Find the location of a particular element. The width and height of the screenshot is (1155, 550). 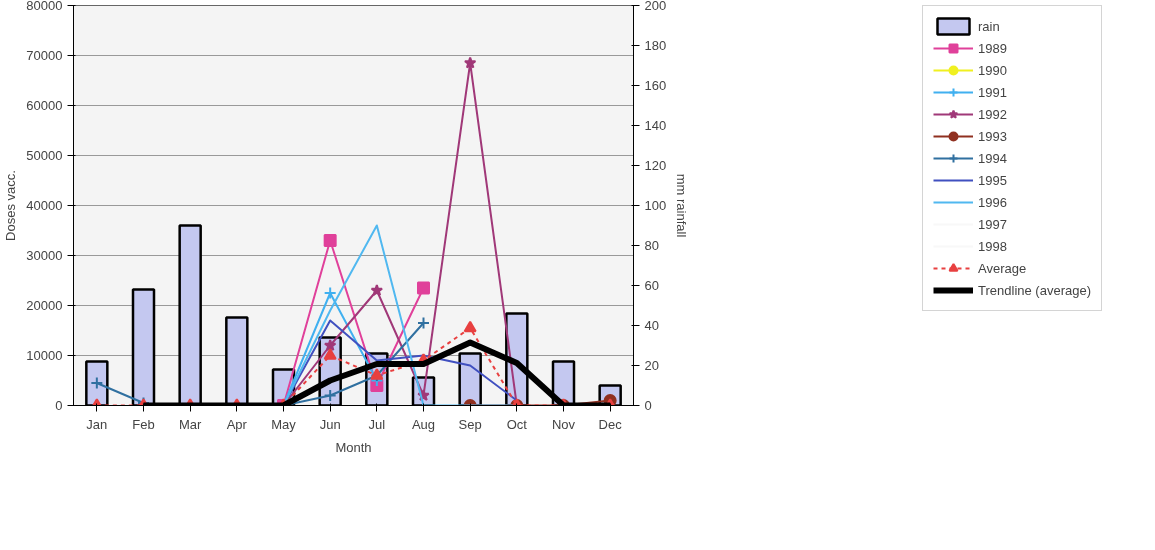

legend-label: Trendline (average) is located at coordinates (1034, 290).